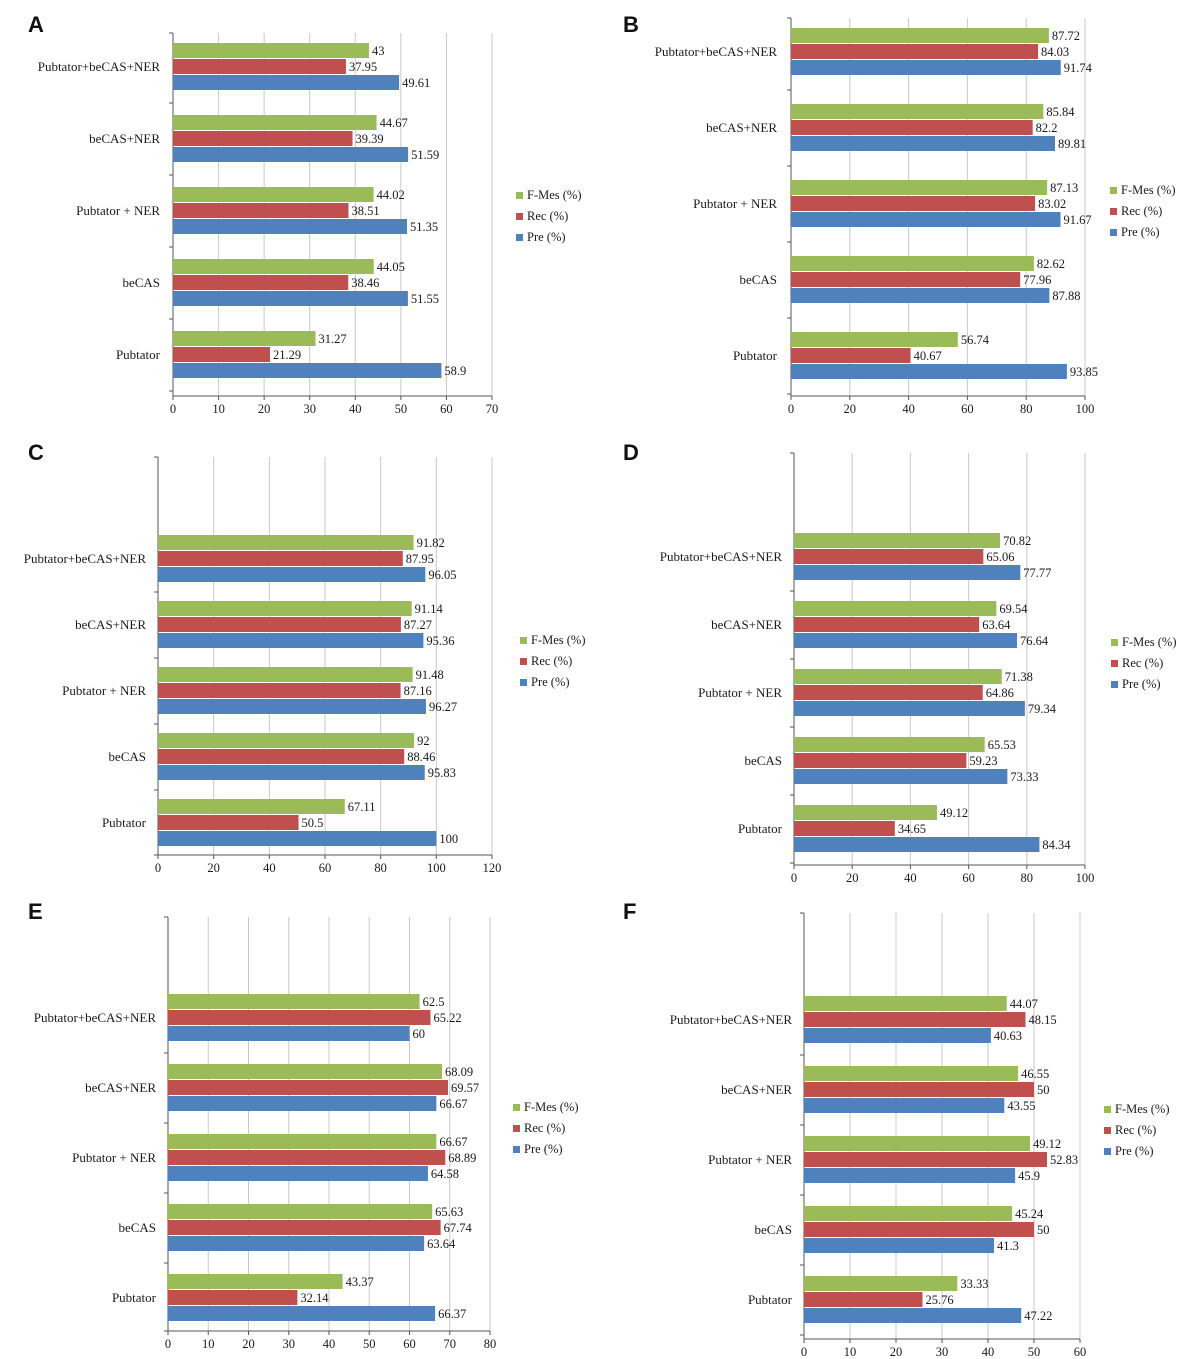 Image resolution: width=1184 pixels, height=1359 pixels. Describe the element at coordinates (421, 757) in the screenshot. I see `data-label: 88.46` at that location.